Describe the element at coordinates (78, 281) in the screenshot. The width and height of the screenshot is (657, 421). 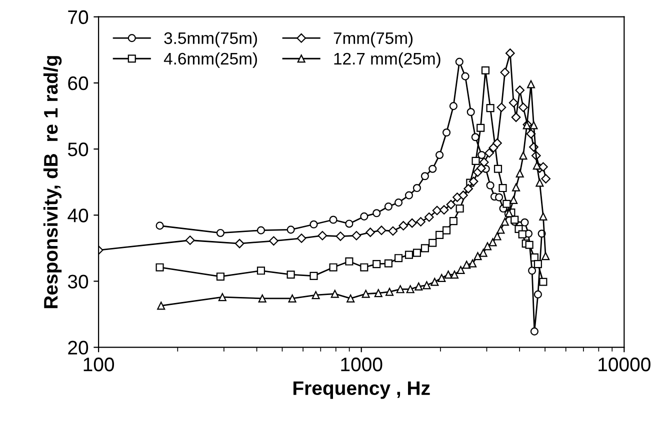
I see `y-tick-label: 30` at that location.